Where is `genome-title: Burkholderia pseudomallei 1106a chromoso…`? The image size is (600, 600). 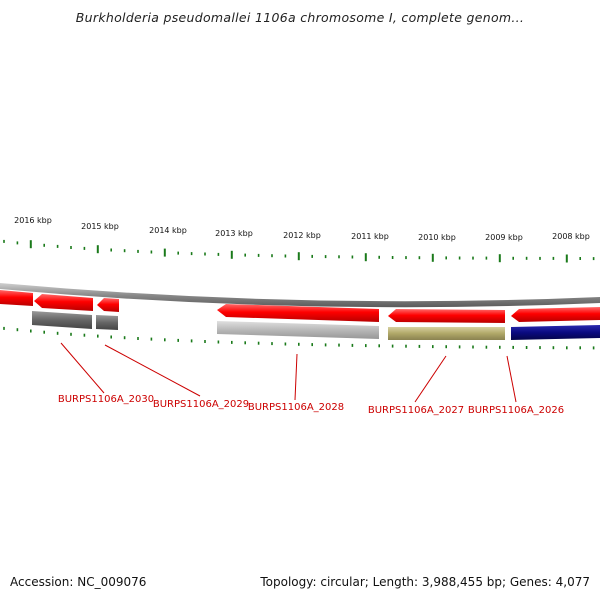 genome-title: Burkholderia pseudomallei 1106a chromoso… is located at coordinates (300, 17).